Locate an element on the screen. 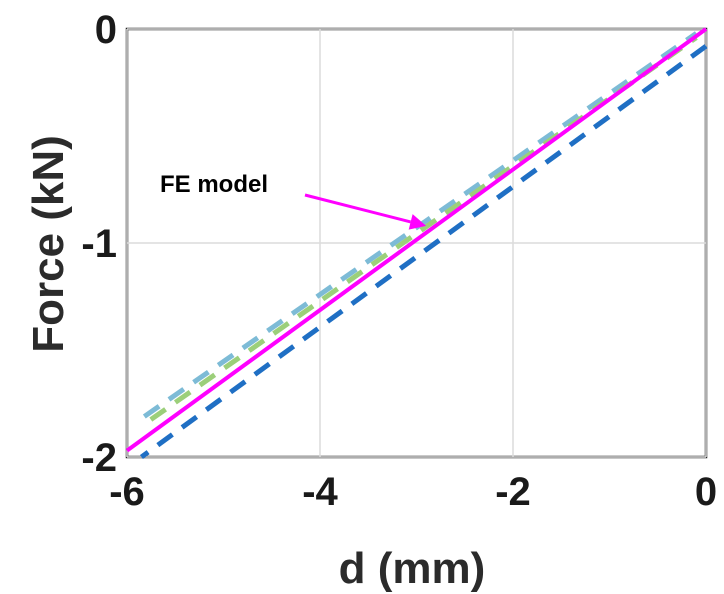 The image size is (724, 594). x-tick-label: -6 is located at coordinates (127, 492).